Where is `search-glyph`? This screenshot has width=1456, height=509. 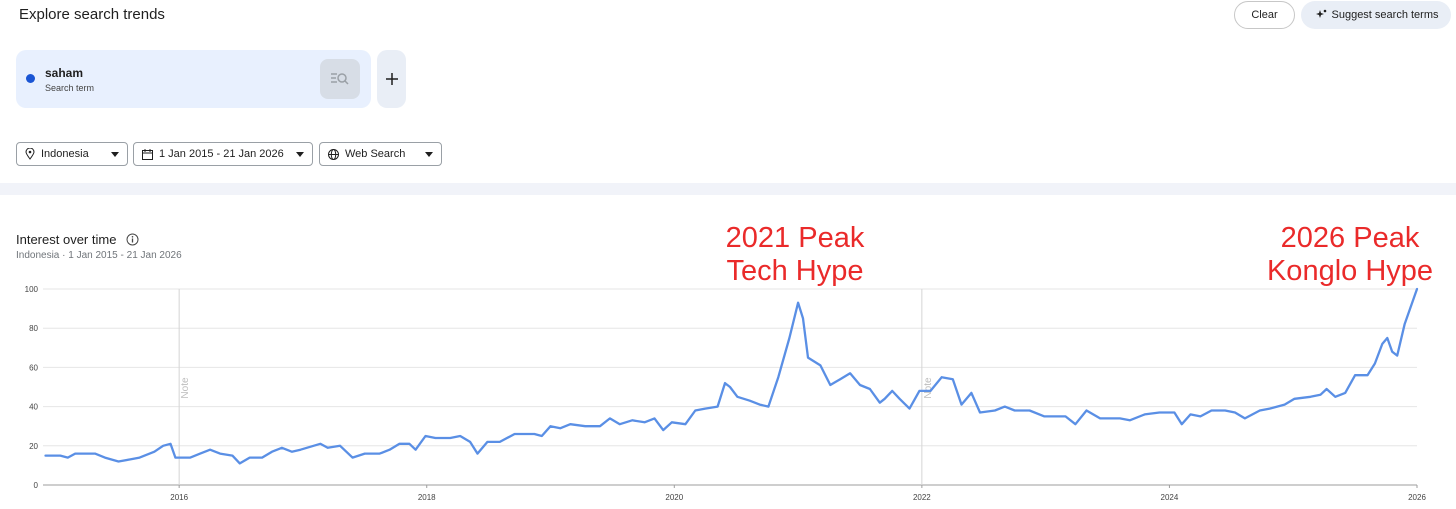 search-glyph is located at coordinates (340, 79).